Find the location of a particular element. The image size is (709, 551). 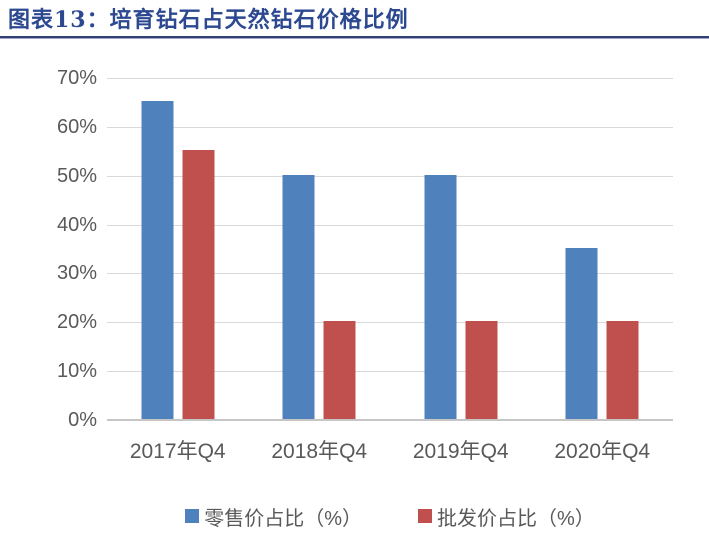

y-tick-label: 10% is located at coordinates (76, 371).